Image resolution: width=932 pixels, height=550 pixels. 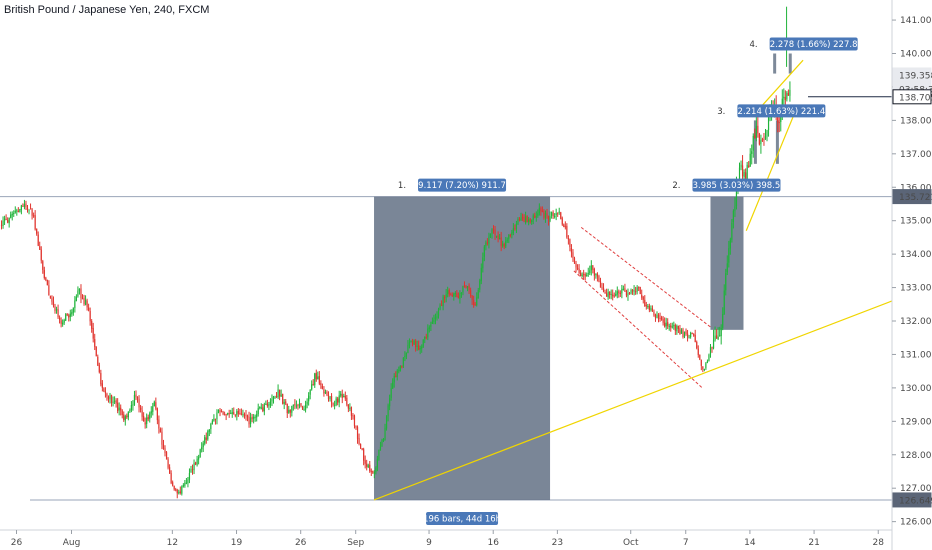 I want to click on measure-label-4: 2.278 (1.66%) 227.8, so click(x=814, y=45).